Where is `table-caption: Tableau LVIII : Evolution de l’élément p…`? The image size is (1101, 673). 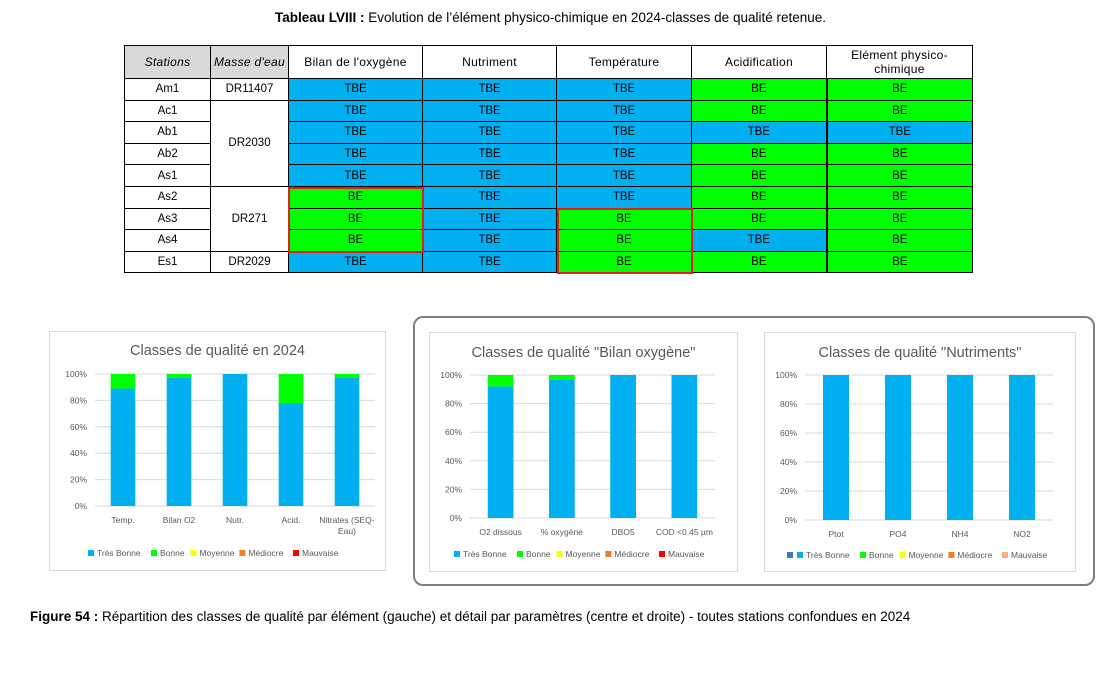 table-caption: Tableau LVIII : Evolution de l’élément p… is located at coordinates (550, 17).